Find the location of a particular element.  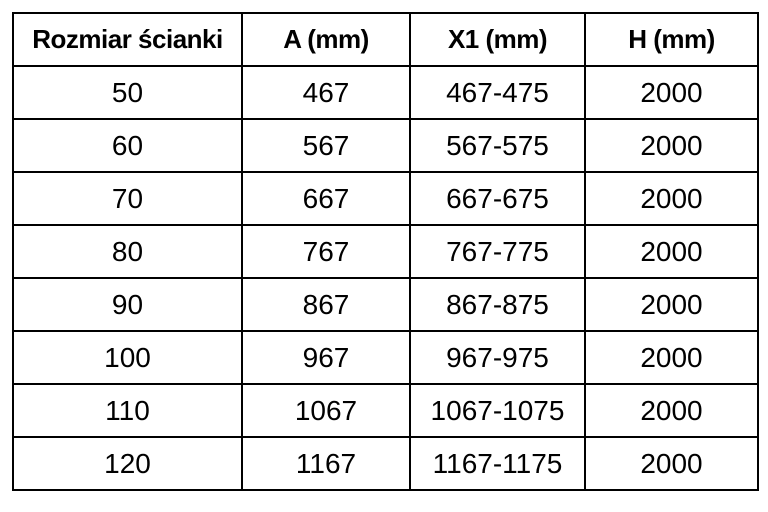

table-cell-size: 110 is located at coordinates (127, 410).